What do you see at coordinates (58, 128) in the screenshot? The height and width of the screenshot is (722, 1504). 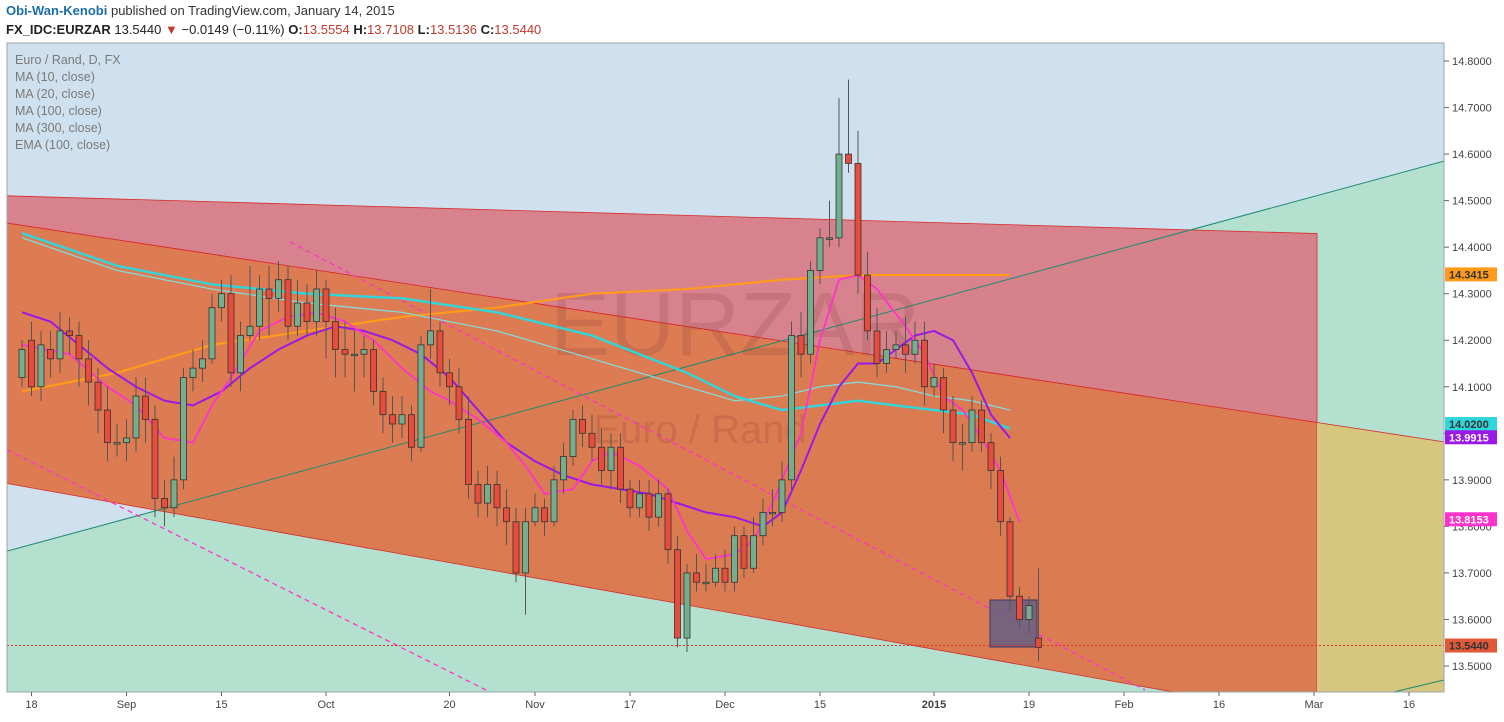 I see `legend-ma300: MA (300, close)` at bounding box center [58, 128].